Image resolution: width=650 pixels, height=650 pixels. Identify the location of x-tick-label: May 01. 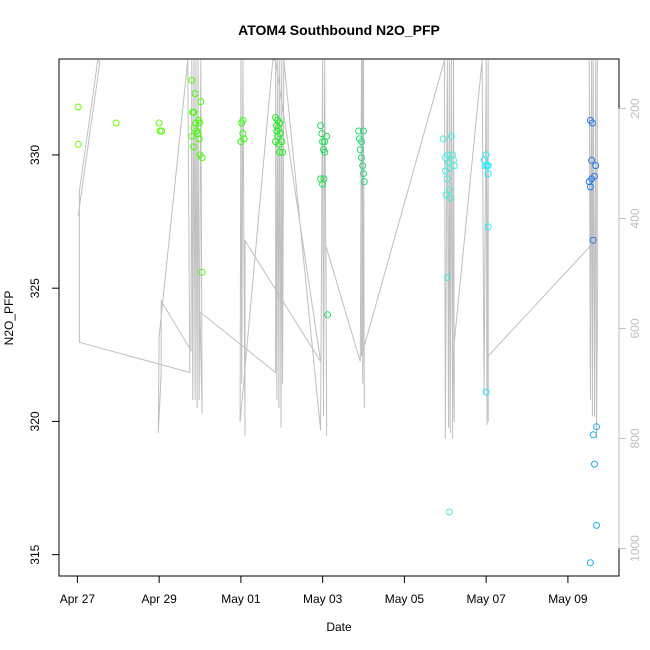
(241, 599).